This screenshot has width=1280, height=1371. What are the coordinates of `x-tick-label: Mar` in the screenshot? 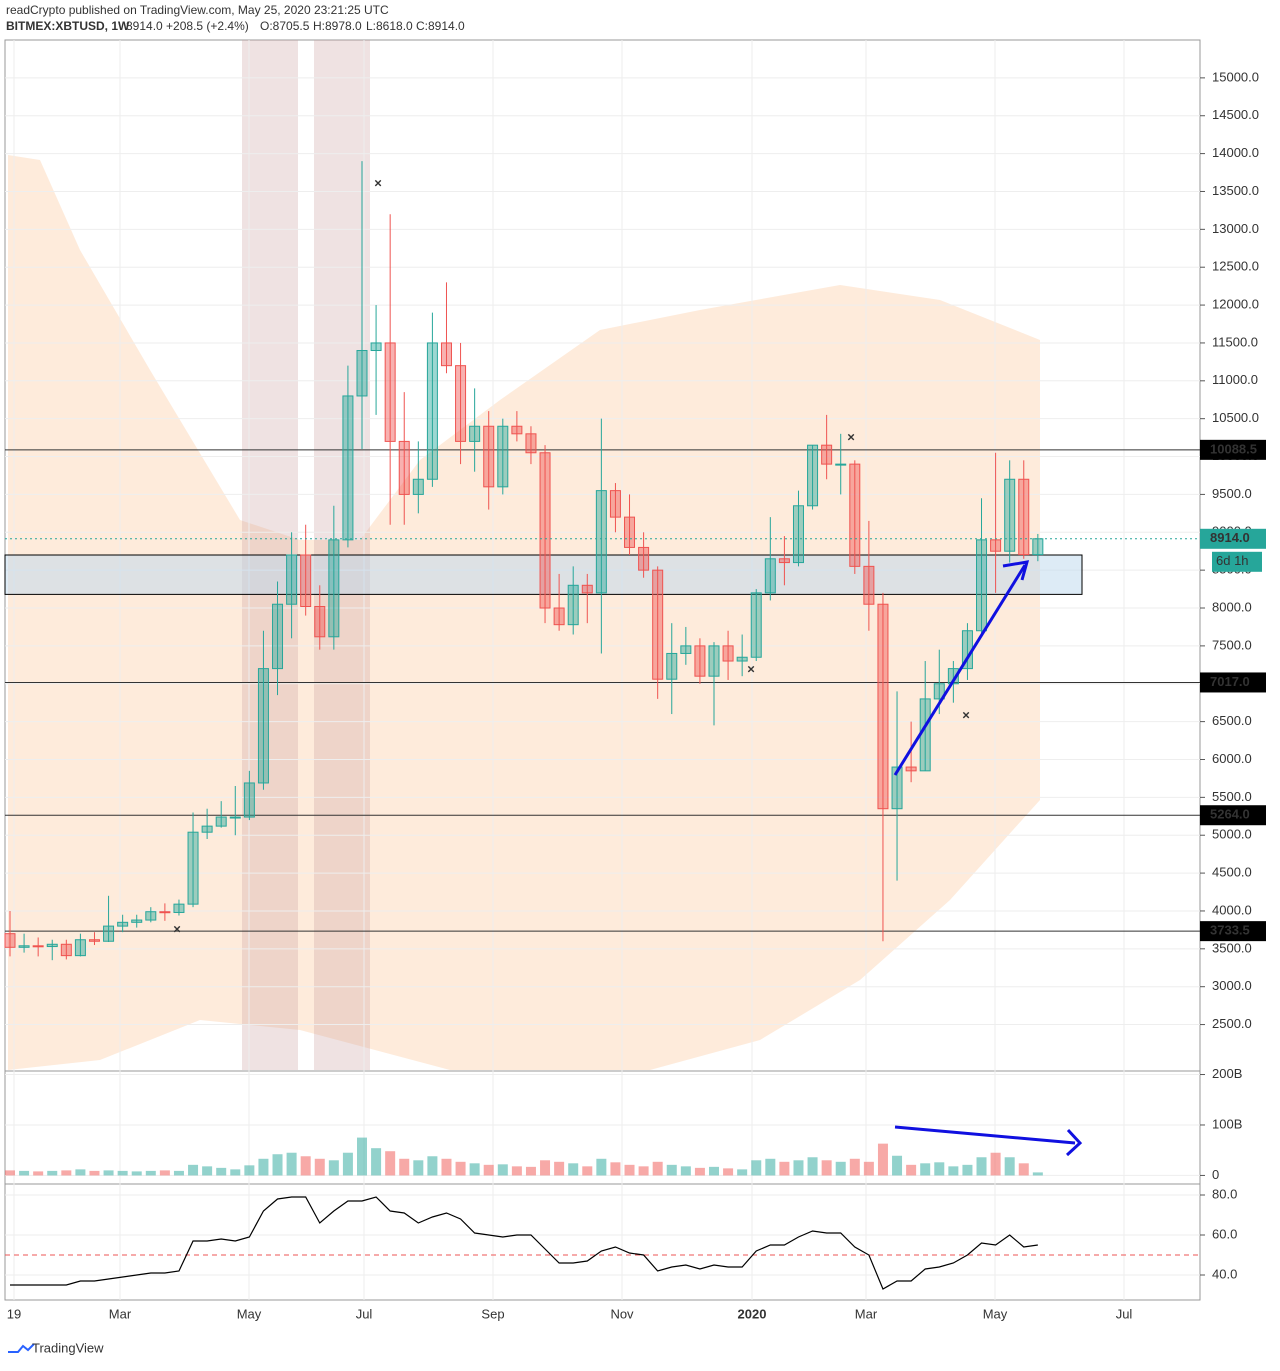 It's located at (120, 1313).